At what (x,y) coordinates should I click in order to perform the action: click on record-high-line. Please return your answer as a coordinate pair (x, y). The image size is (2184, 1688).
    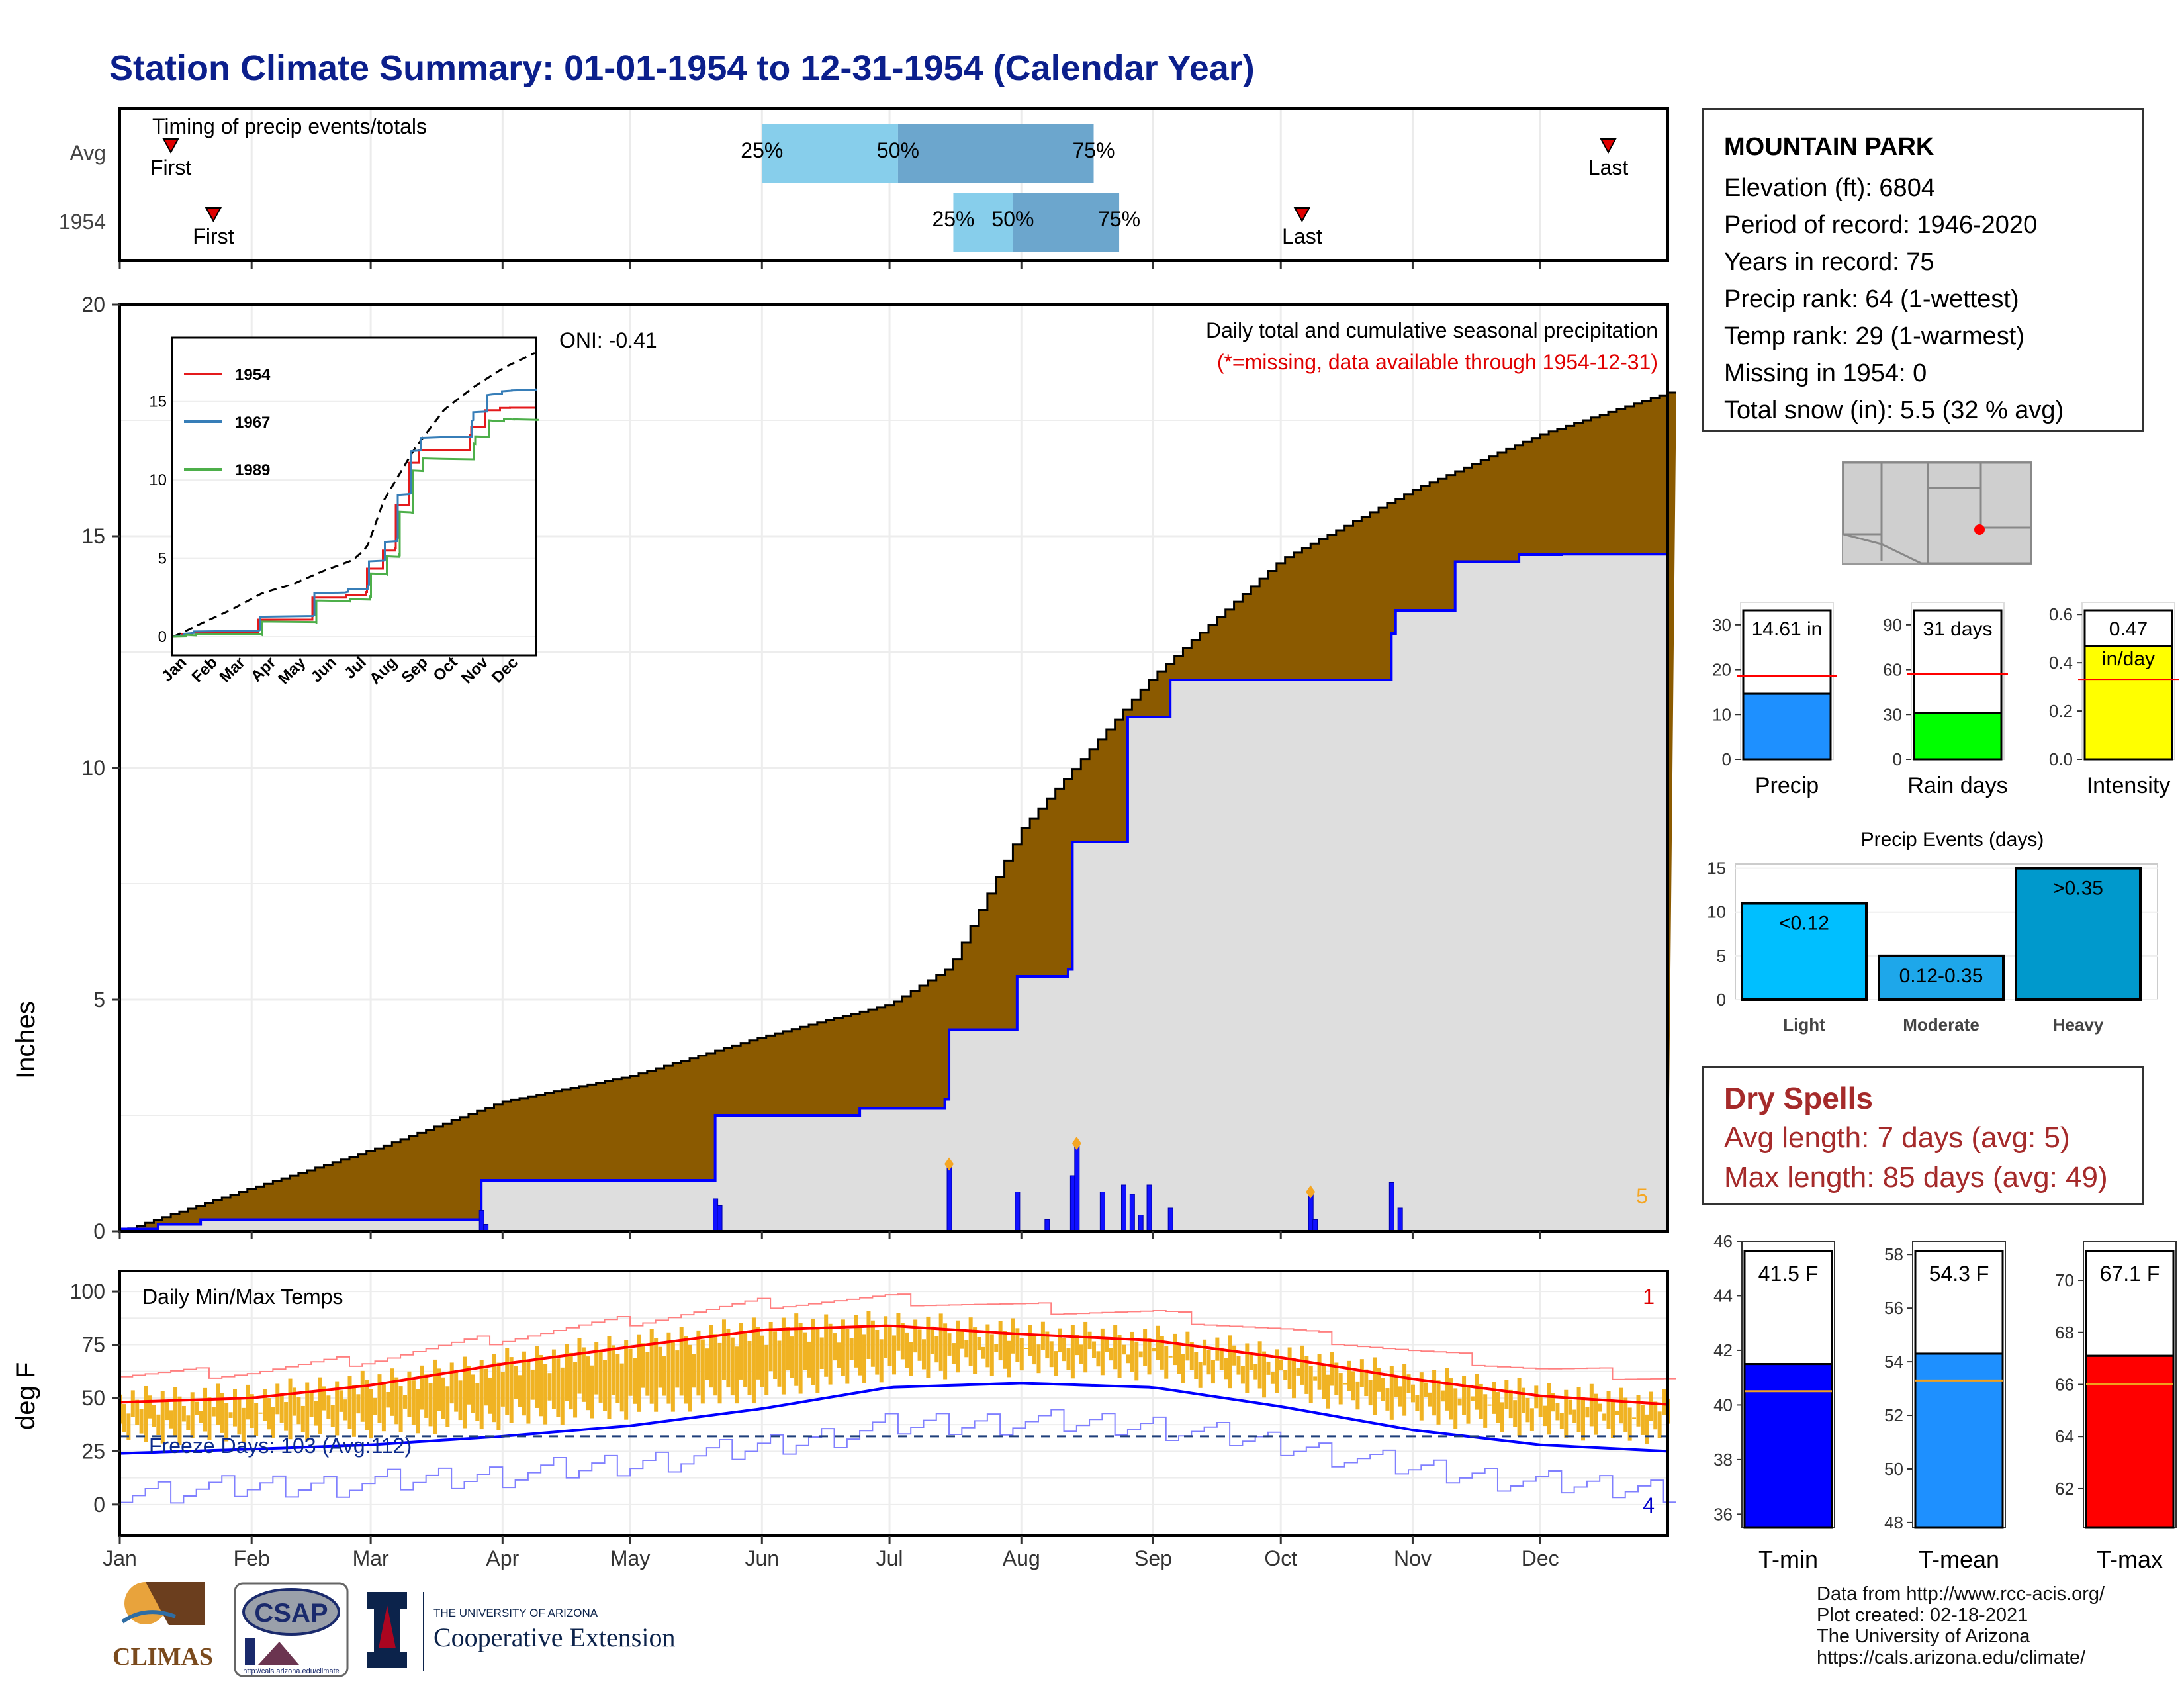
    Looking at the image, I should click on (898, 1336).